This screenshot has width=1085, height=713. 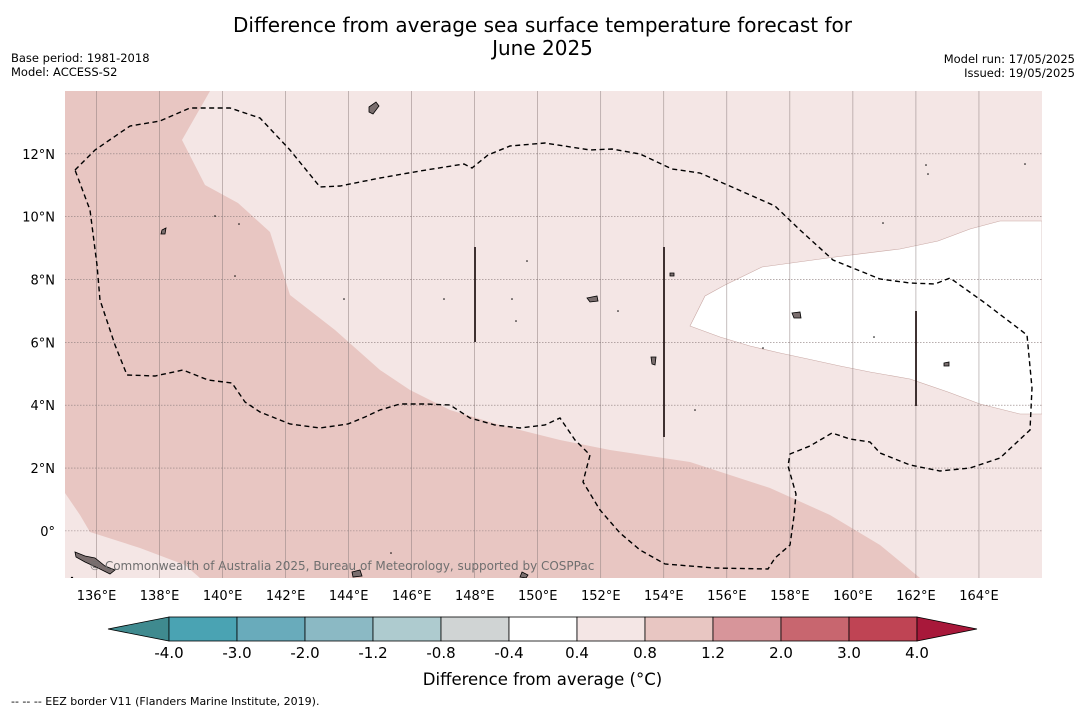 What do you see at coordinates (138, 629) in the screenshot?
I see `colorbar-extend-low` at bounding box center [138, 629].